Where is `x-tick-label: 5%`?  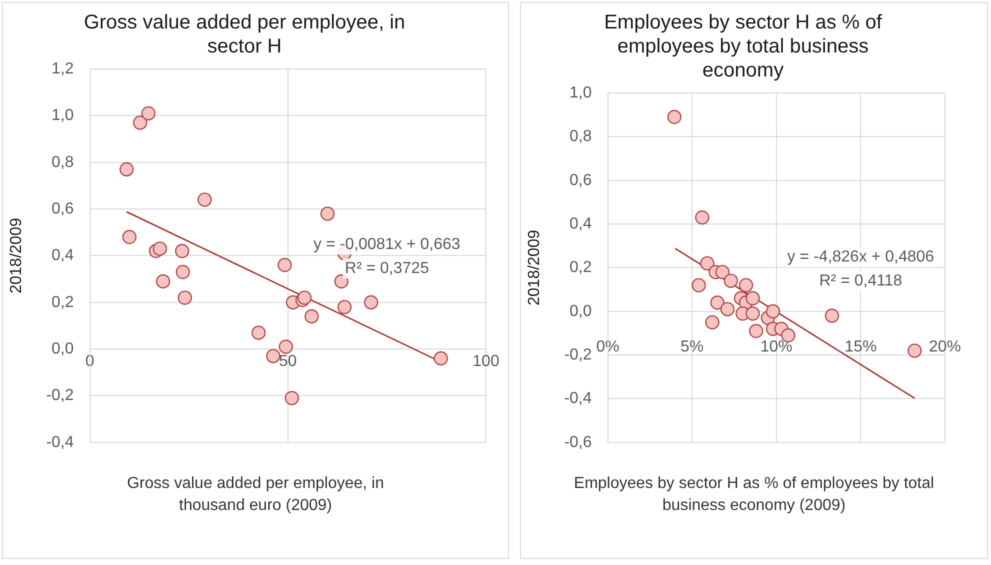 x-tick-label: 5% is located at coordinates (692, 347).